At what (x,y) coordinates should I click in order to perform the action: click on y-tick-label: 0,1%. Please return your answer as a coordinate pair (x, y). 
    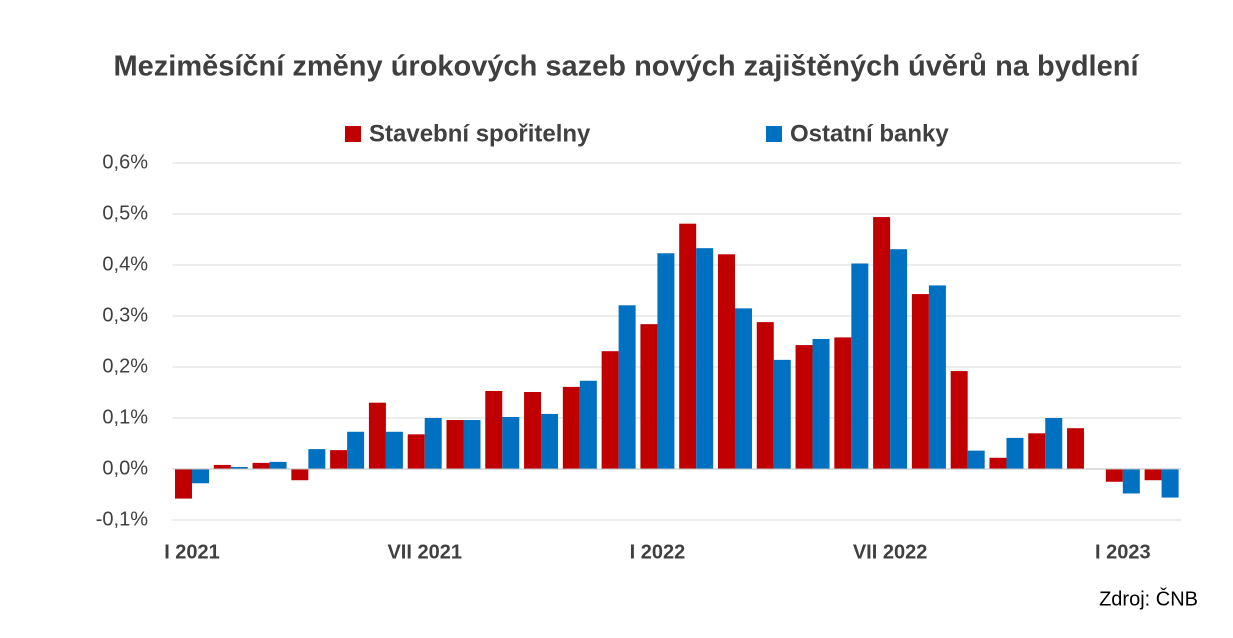
    Looking at the image, I should click on (125, 417).